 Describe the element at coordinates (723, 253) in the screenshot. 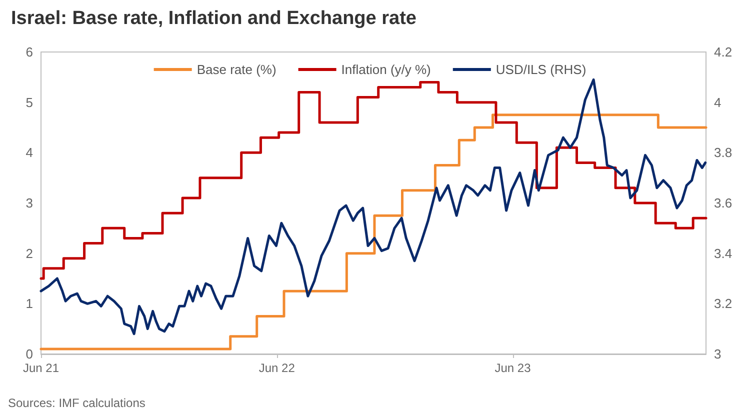

I see `y2-tick-label: 3.4` at that location.